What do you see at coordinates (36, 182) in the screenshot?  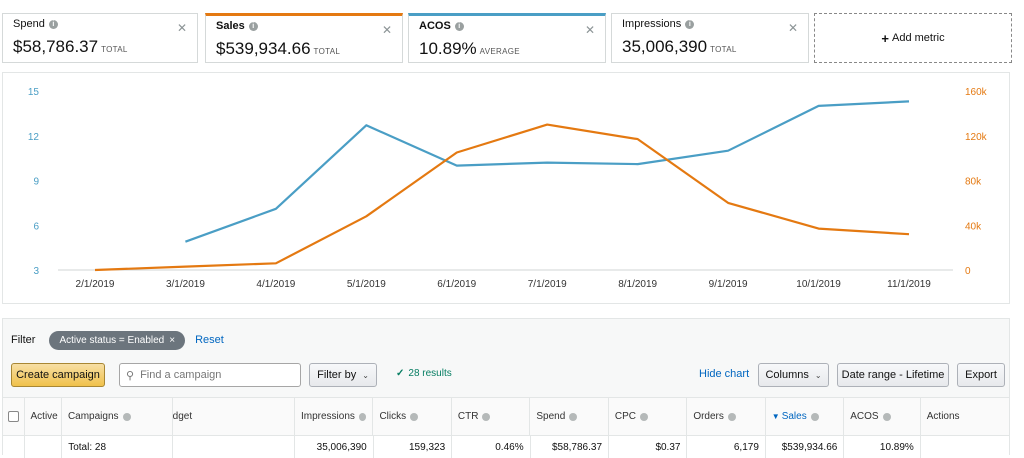 I see `y-left-tick-label: 9` at bounding box center [36, 182].